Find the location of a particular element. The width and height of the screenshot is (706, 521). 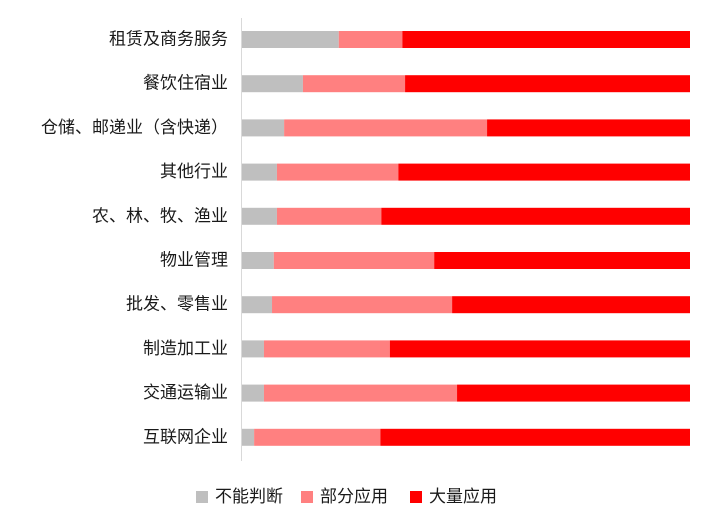

legend-label: 不能判断 is located at coordinates (249, 497).